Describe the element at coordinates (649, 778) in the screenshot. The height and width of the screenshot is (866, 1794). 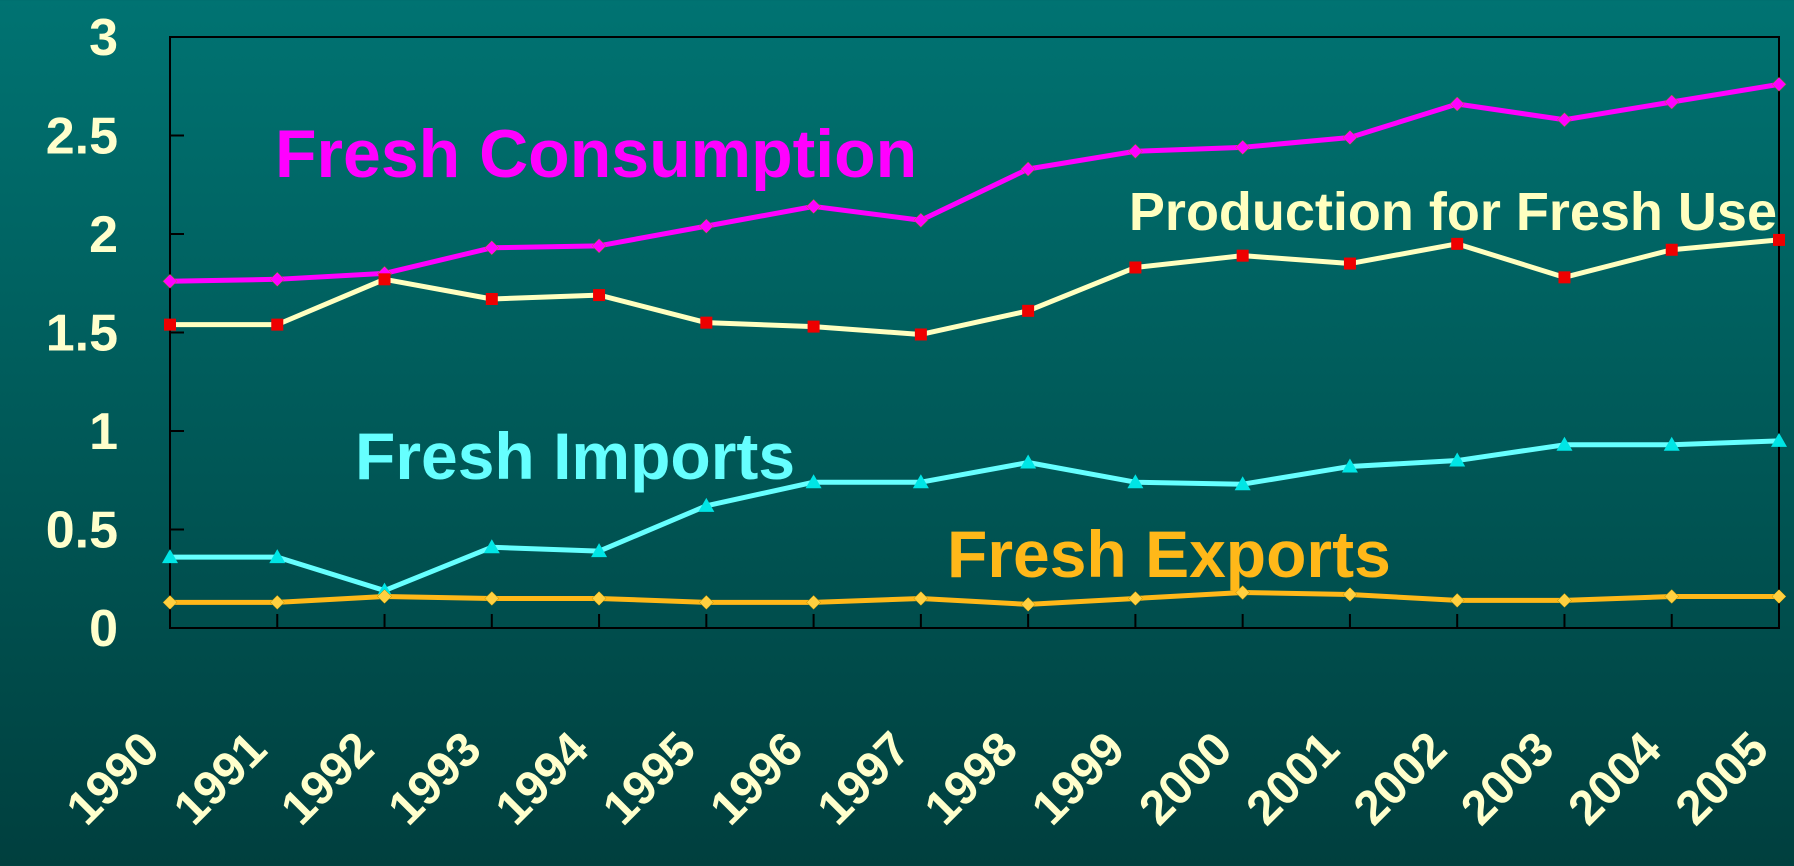
I see `x-tick-label: 1995` at that location.